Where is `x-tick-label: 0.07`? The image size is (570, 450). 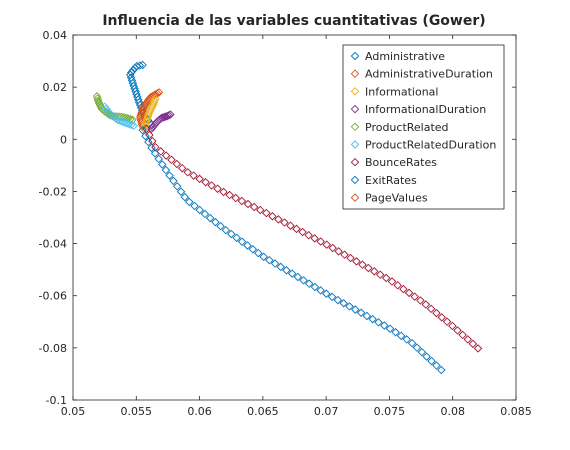 x-tick-label: 0.07 is located at coordinates (326, 411).